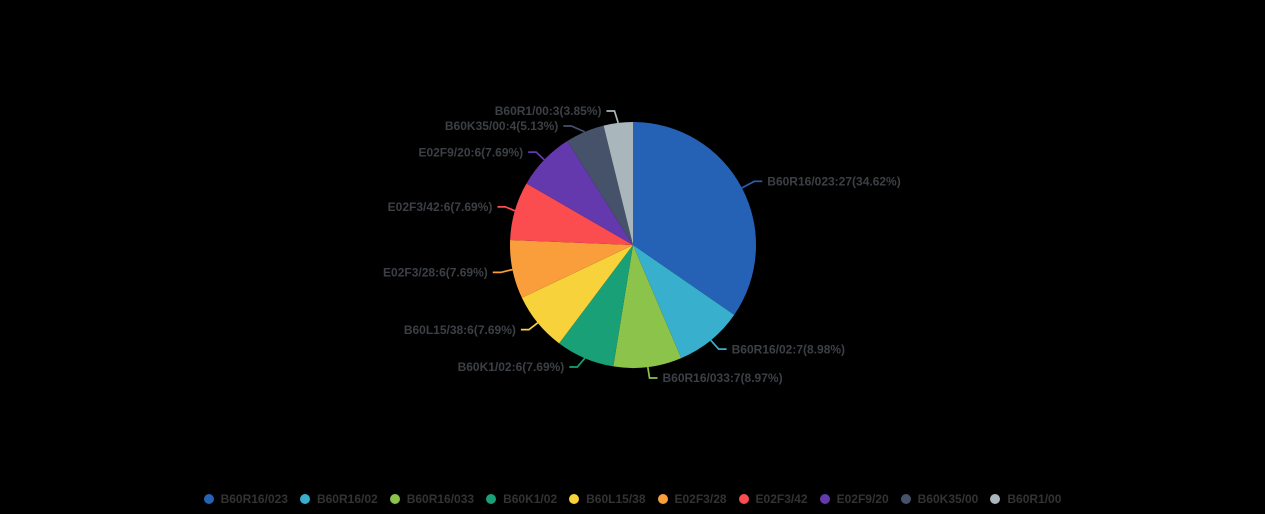  I want to click on pie-label-B60R1/00: B60R1/00:3(3.85%), so click(548, 111).